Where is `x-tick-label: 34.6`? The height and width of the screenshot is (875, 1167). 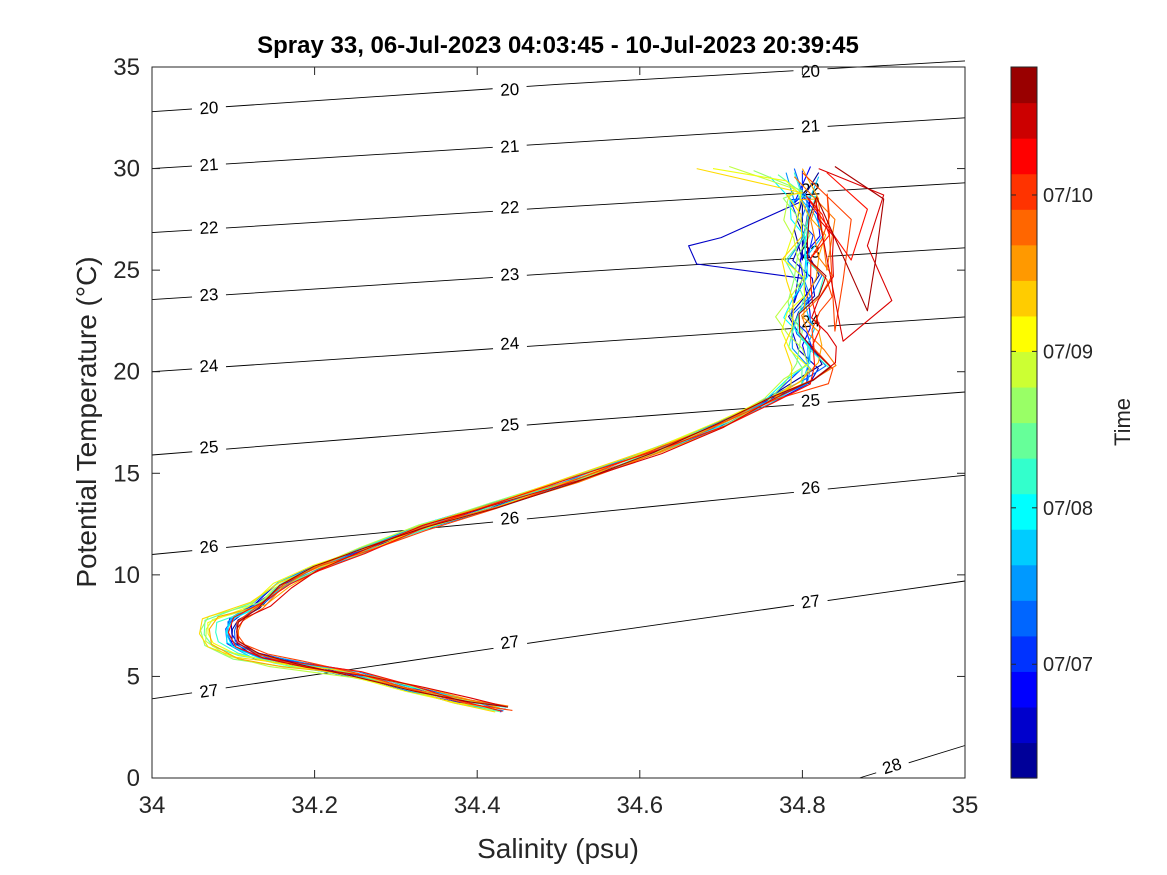 x-tick-label: 34.6 is located at coordinates (639, 805).